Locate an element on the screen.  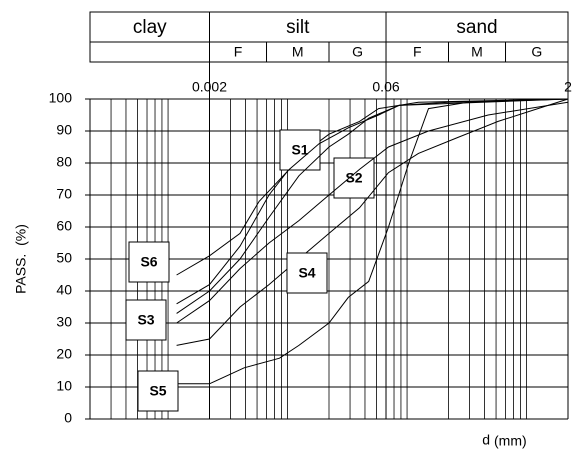
x-axis-label: d is located at coordinates (486, 440).